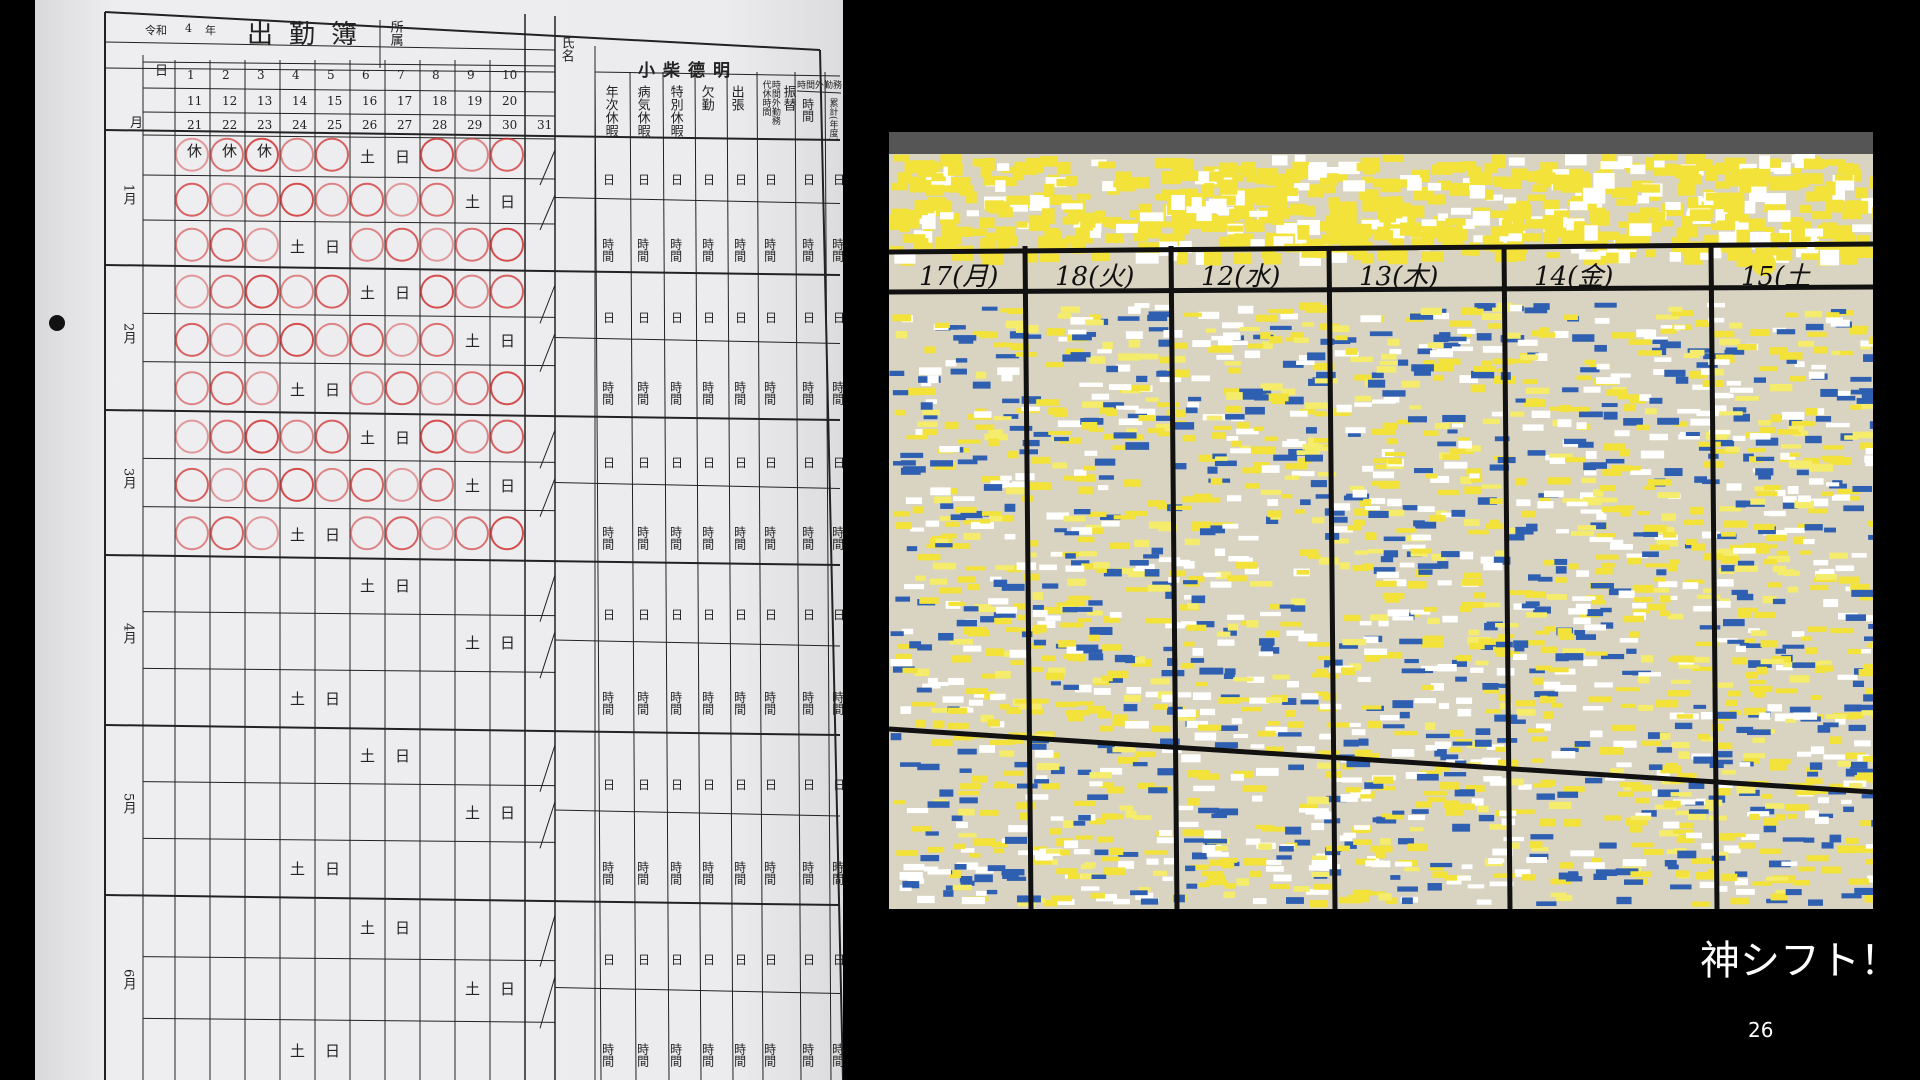 The image size is (1920, 1080). Describe the element at coordinates (566, 49) in the screenshot. I see `name-label: 氏名` at that location.